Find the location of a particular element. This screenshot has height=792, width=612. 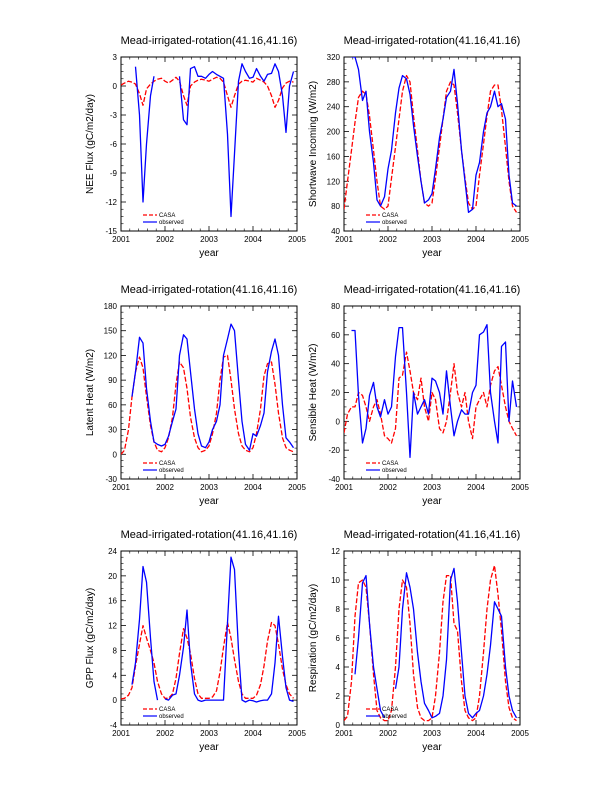

y-axis-label: Respiration (gC/m2/day) is located at coordinates (313, 638).